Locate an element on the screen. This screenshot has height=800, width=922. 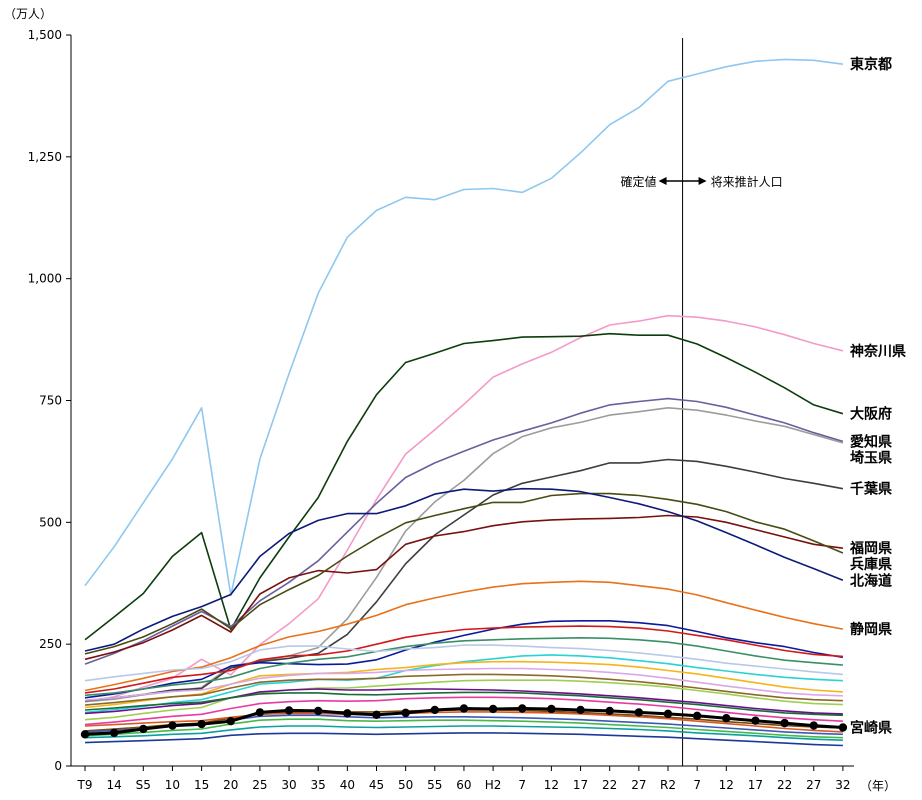
series-label: 北海道 is located at coordinates (871, 580).